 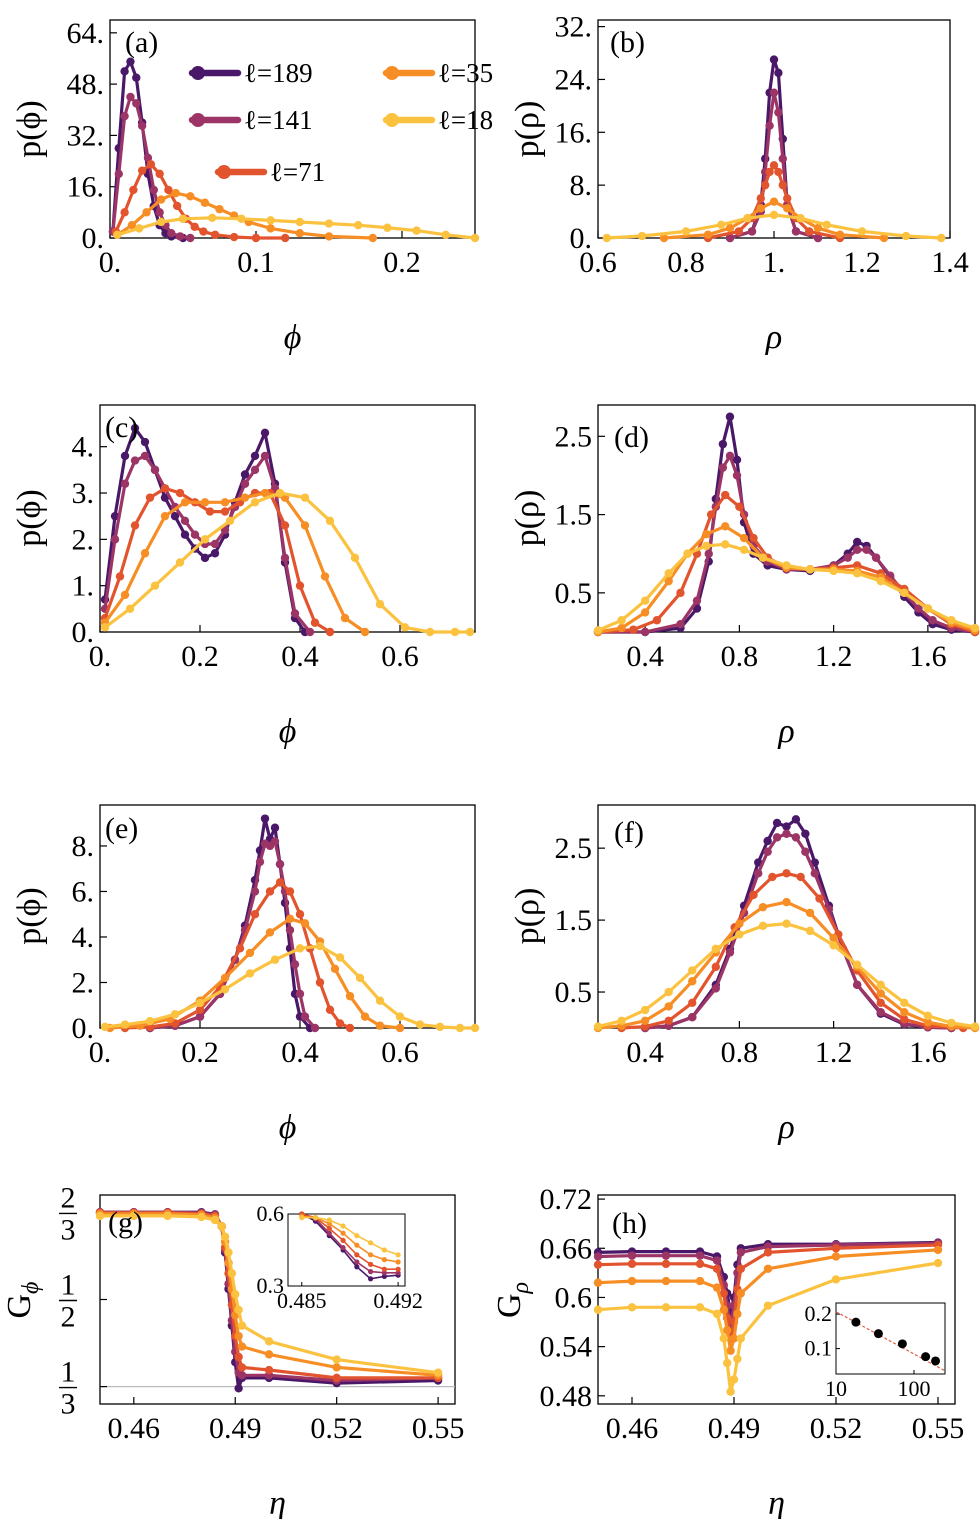 What do you see at coordinates (928, 1052) in the screenshot?
I see `x-tick-label: 1.6` at bounding box center [928, 1052].